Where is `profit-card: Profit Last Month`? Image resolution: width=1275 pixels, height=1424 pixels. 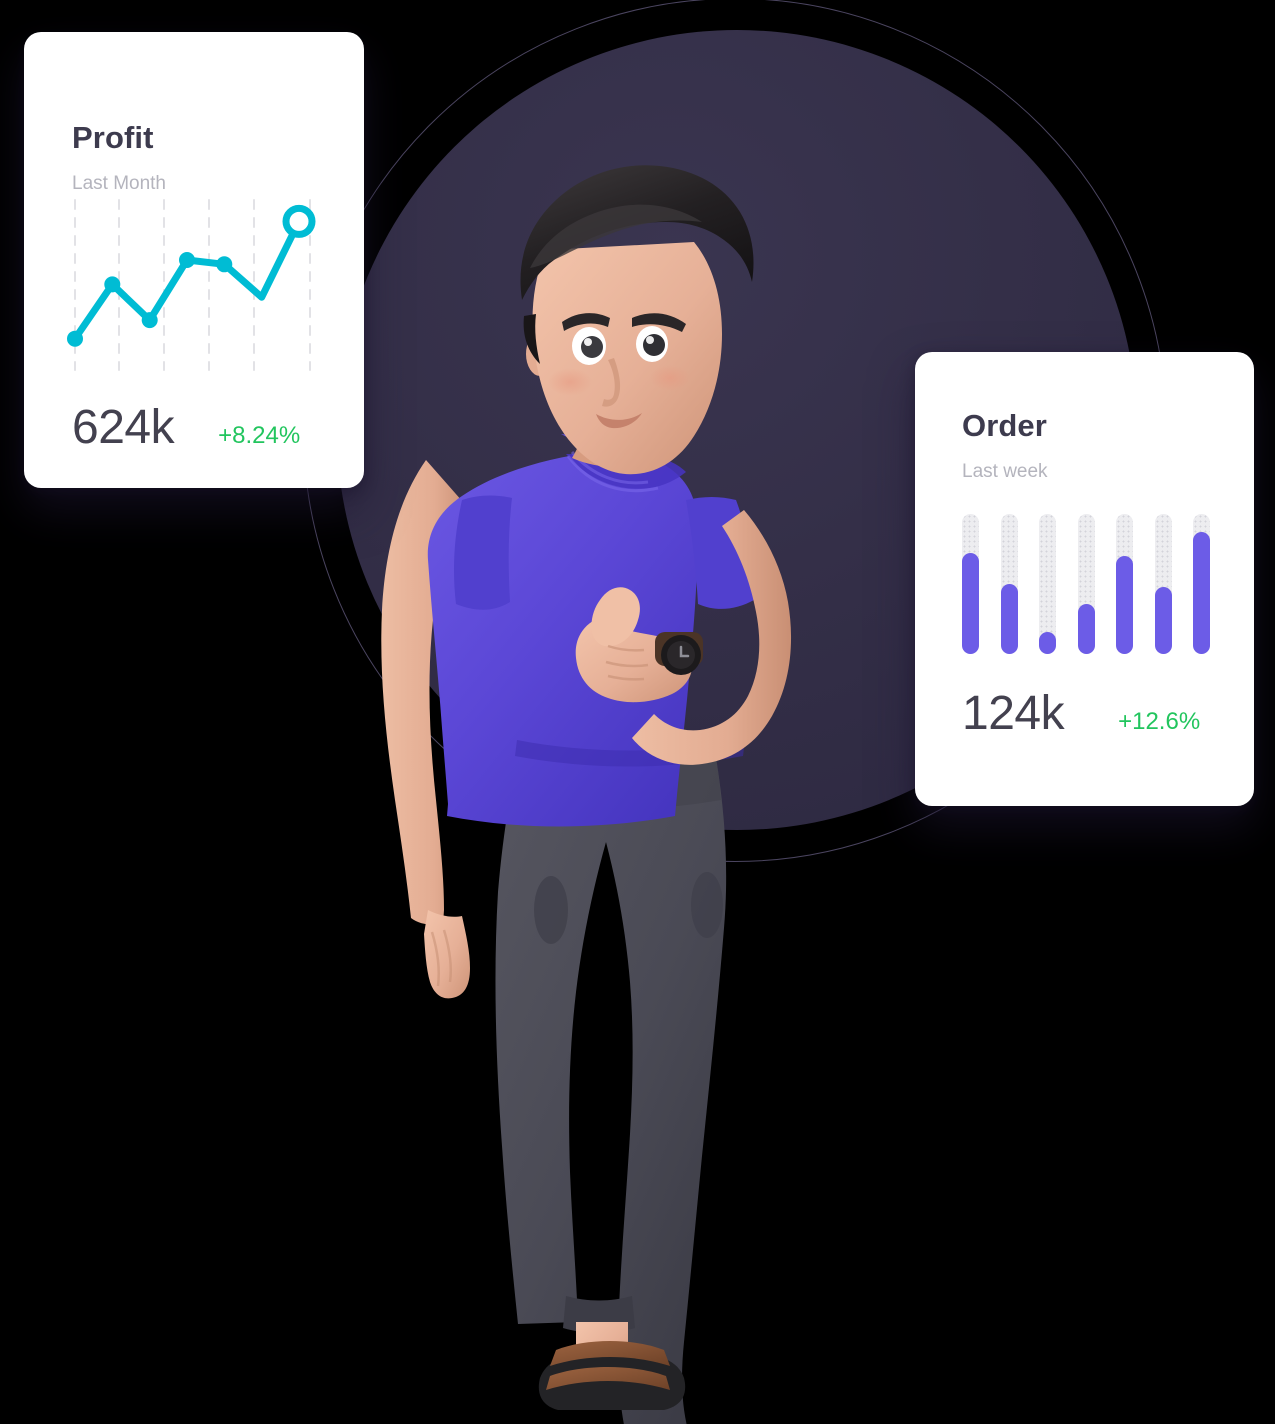
profit-card: Profit Last Month is located at coordinates (194, 260).